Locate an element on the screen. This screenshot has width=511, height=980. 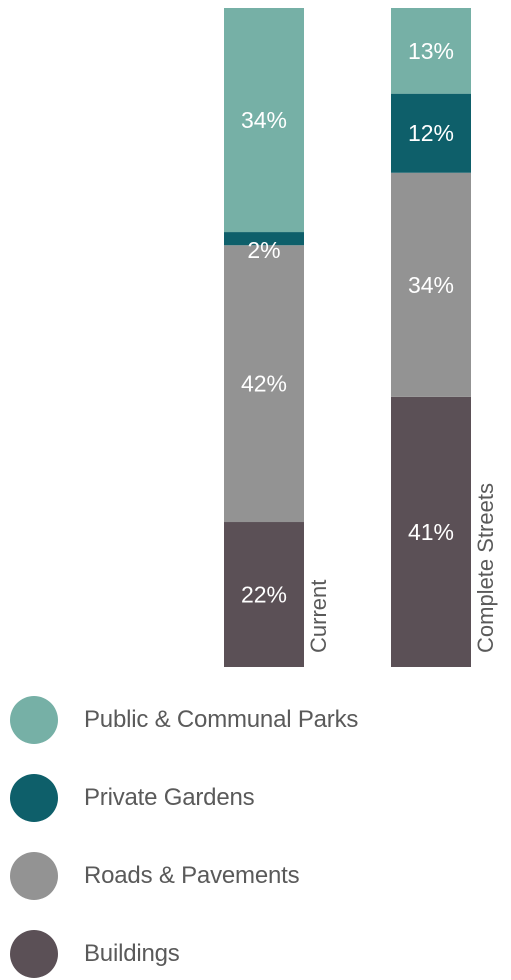
legend-swatch-roads-pavements is located at coordinates (34, 876).